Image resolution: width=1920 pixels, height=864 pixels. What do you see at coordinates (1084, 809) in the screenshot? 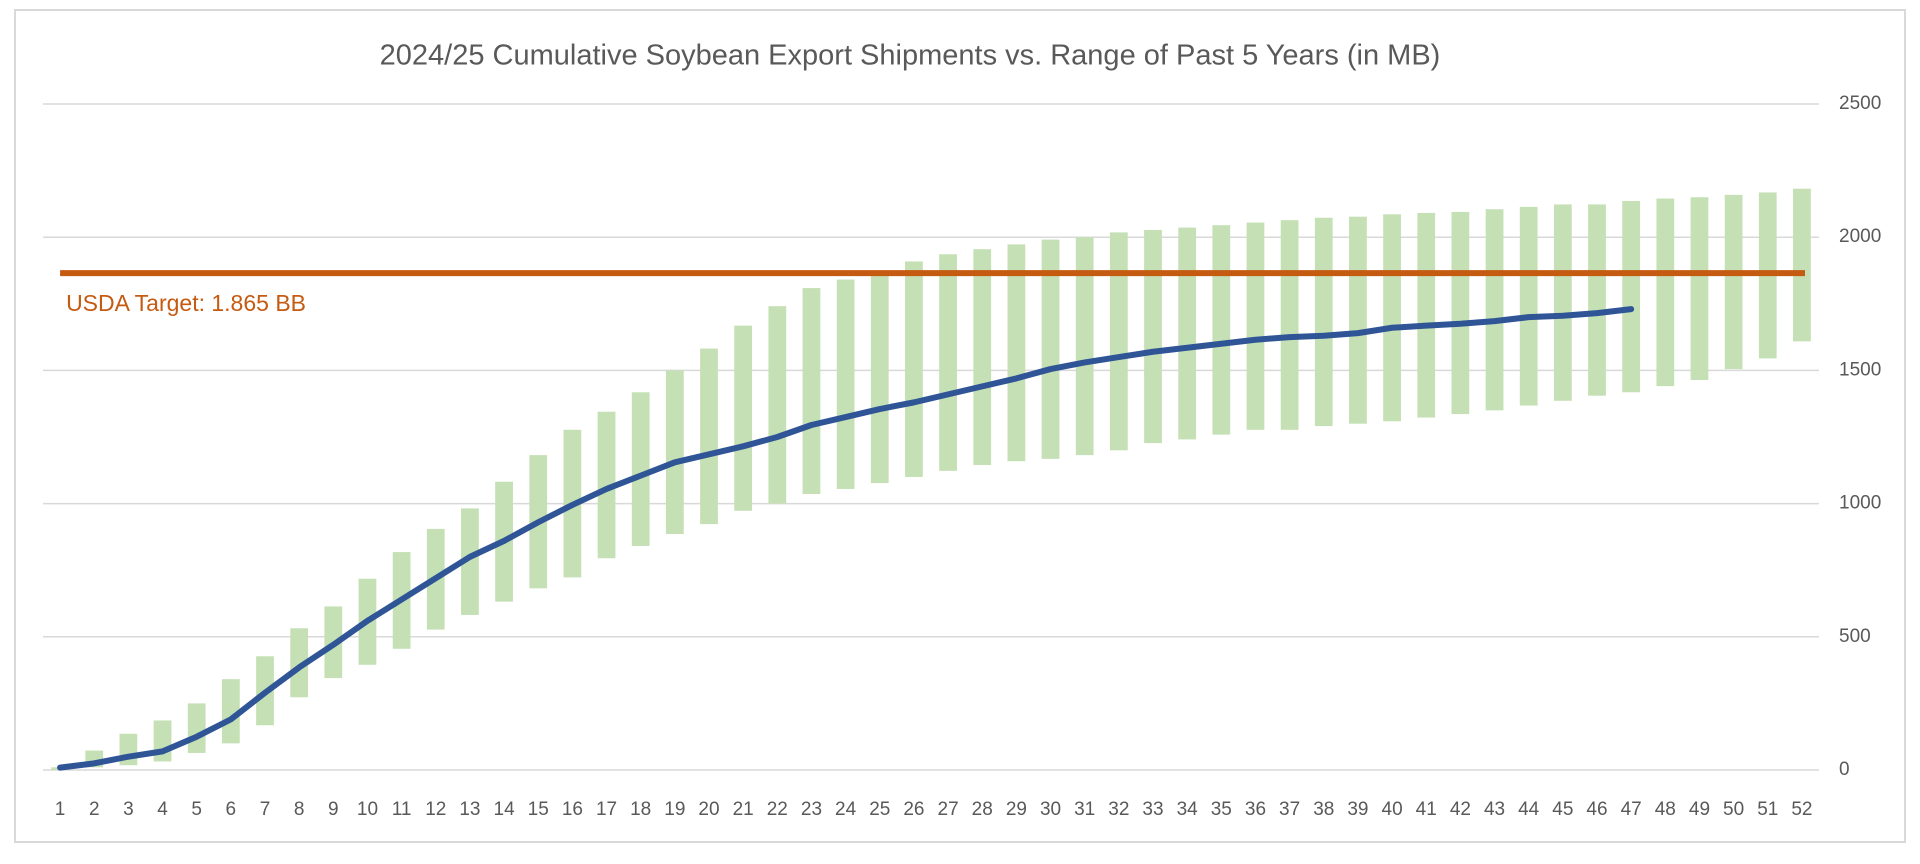
I see `x-tick-label: 31` at bounding box center [1084, 809].